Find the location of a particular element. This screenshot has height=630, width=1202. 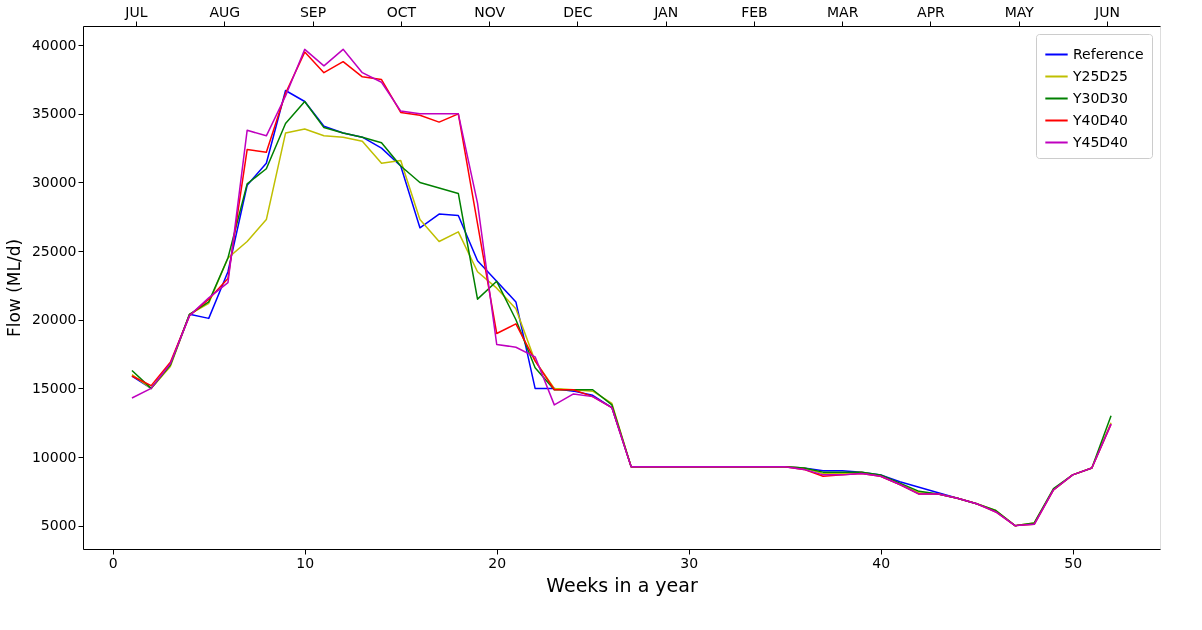

y-tick-label: 40000 is located at coordinates (54, 44).